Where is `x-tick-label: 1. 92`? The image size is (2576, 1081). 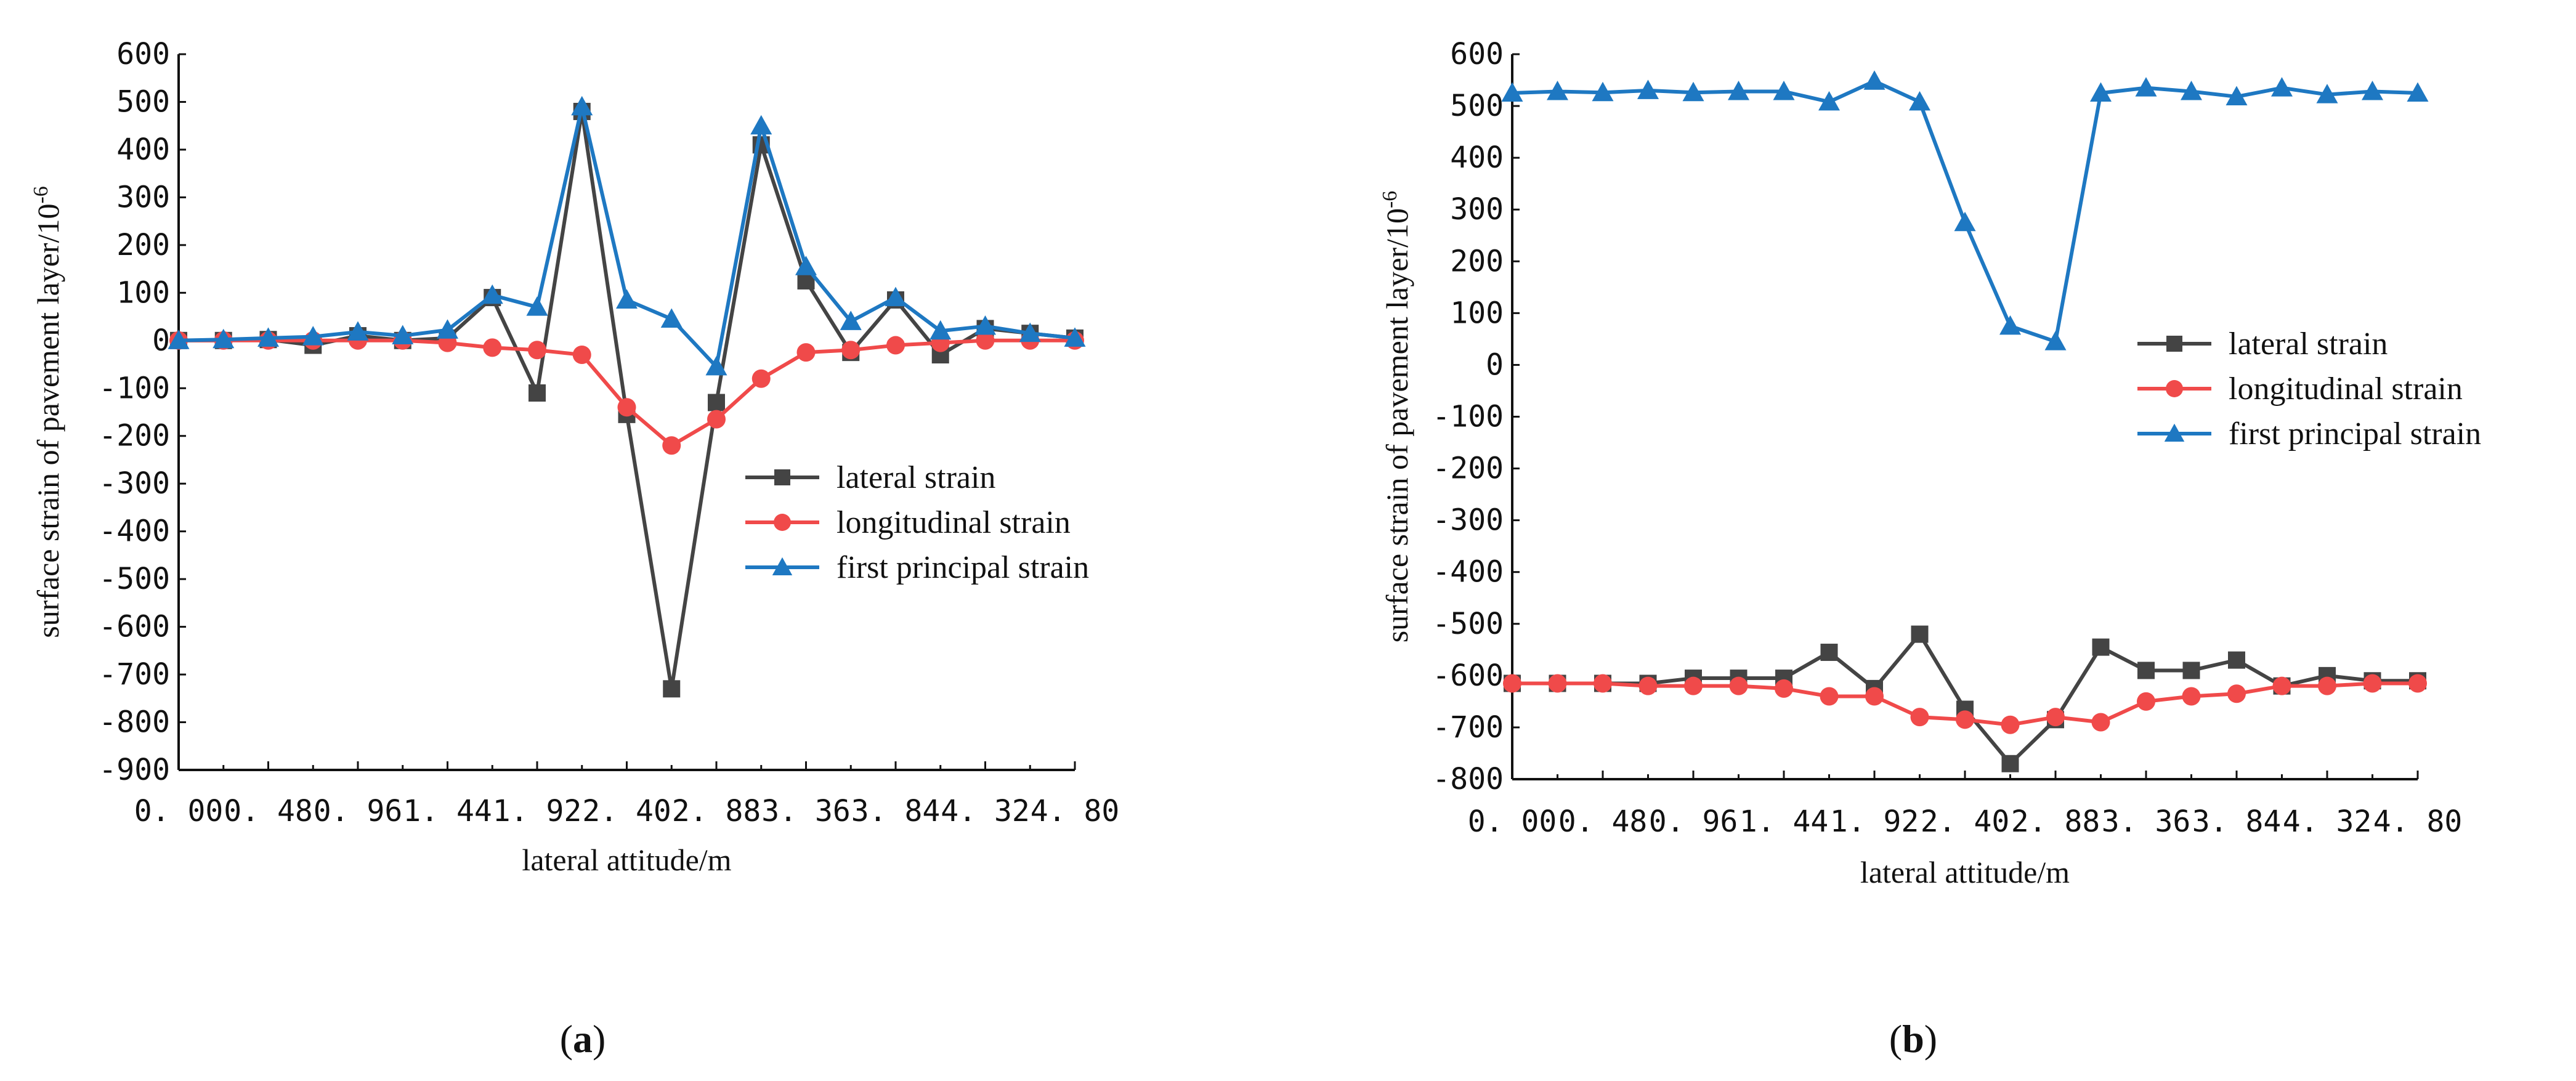
x-tick-label: 1. 92 is located at coordinates (537, 811).